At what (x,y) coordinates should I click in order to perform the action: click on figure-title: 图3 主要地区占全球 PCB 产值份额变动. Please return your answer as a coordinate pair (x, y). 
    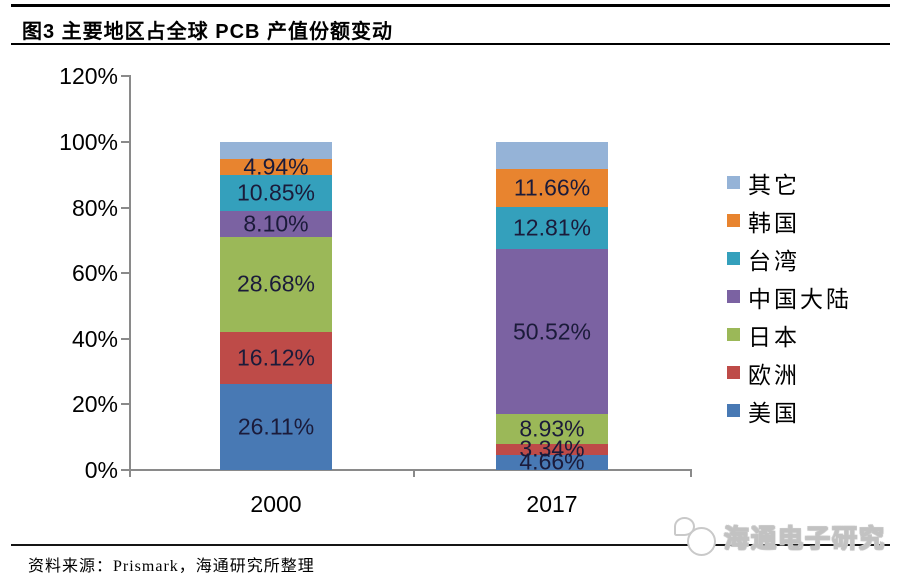
    Looking at the image, I should click on (208, 32).